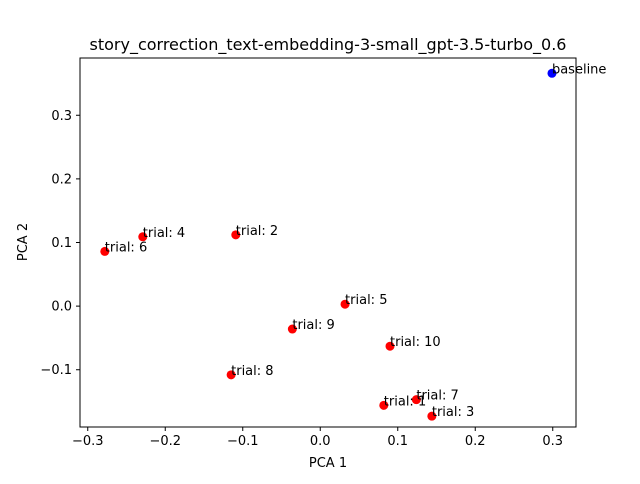  I want to click on data-point-label: trial: 8, so click(252, 371).